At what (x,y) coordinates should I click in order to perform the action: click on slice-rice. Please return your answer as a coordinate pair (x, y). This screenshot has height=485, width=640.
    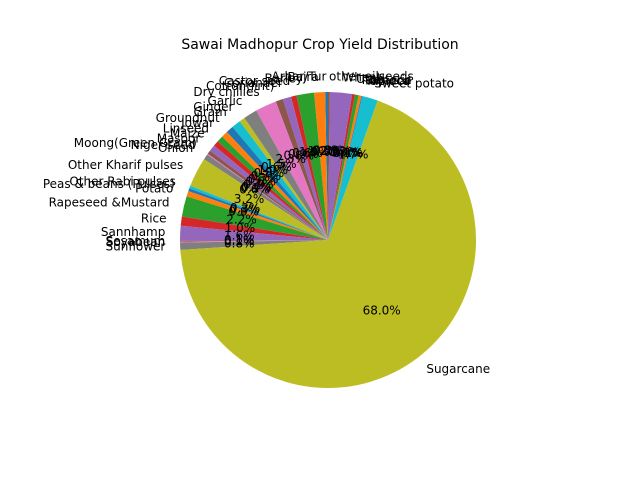
    Looking at the image, I should click on (254, 228).